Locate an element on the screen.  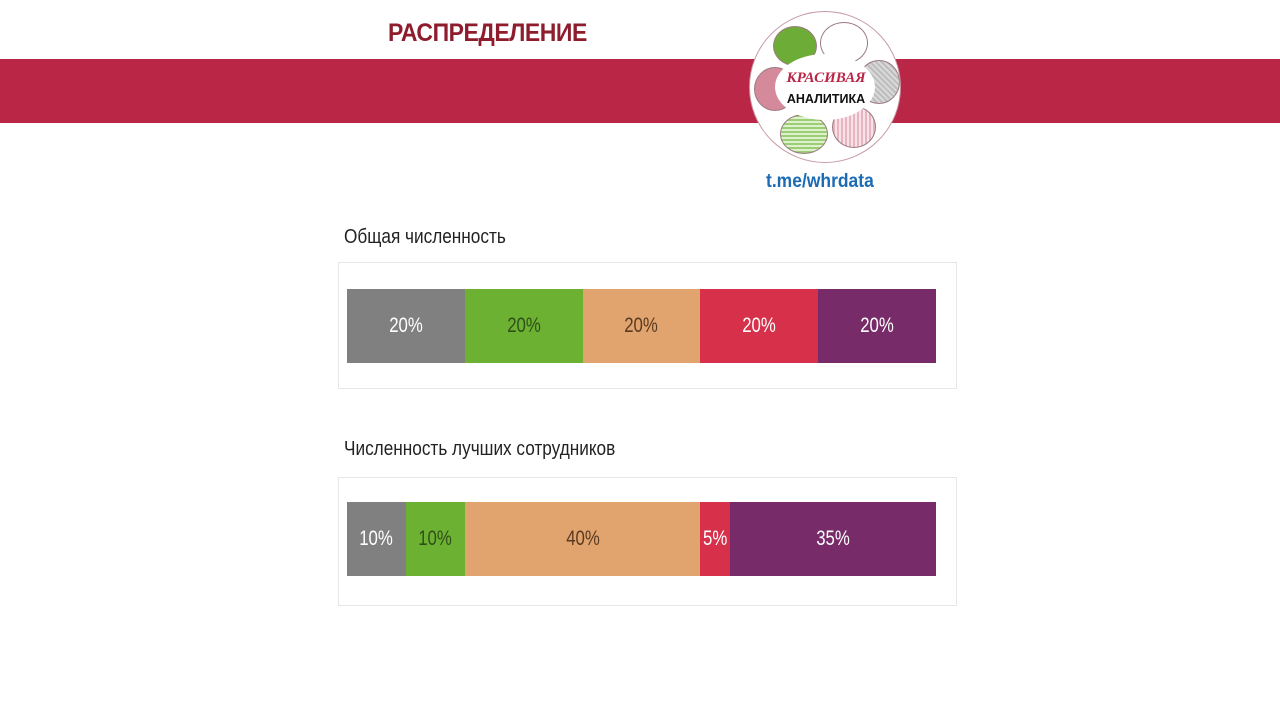
logo-petal-striped-green is located at coordinates (804, 134).